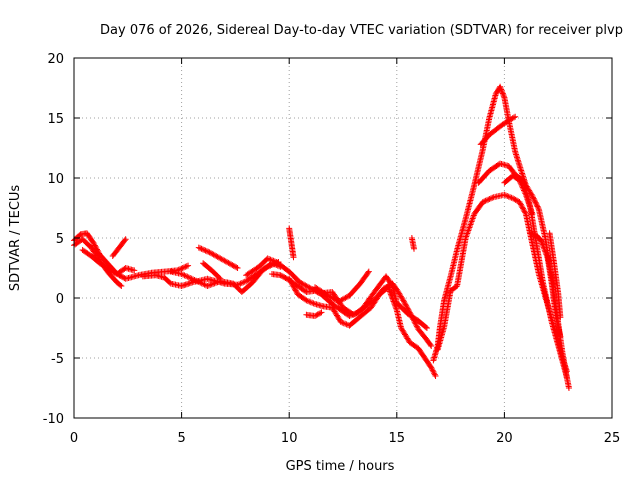 This screenshot has width=640, height=480. I want to click on y-tick-label: 5, so click(60, 239).